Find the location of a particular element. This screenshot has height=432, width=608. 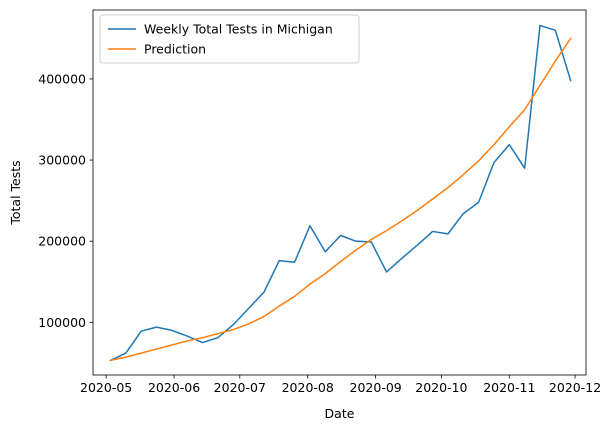

y-tick-label: 100000 is located at coordinates (62, 322).